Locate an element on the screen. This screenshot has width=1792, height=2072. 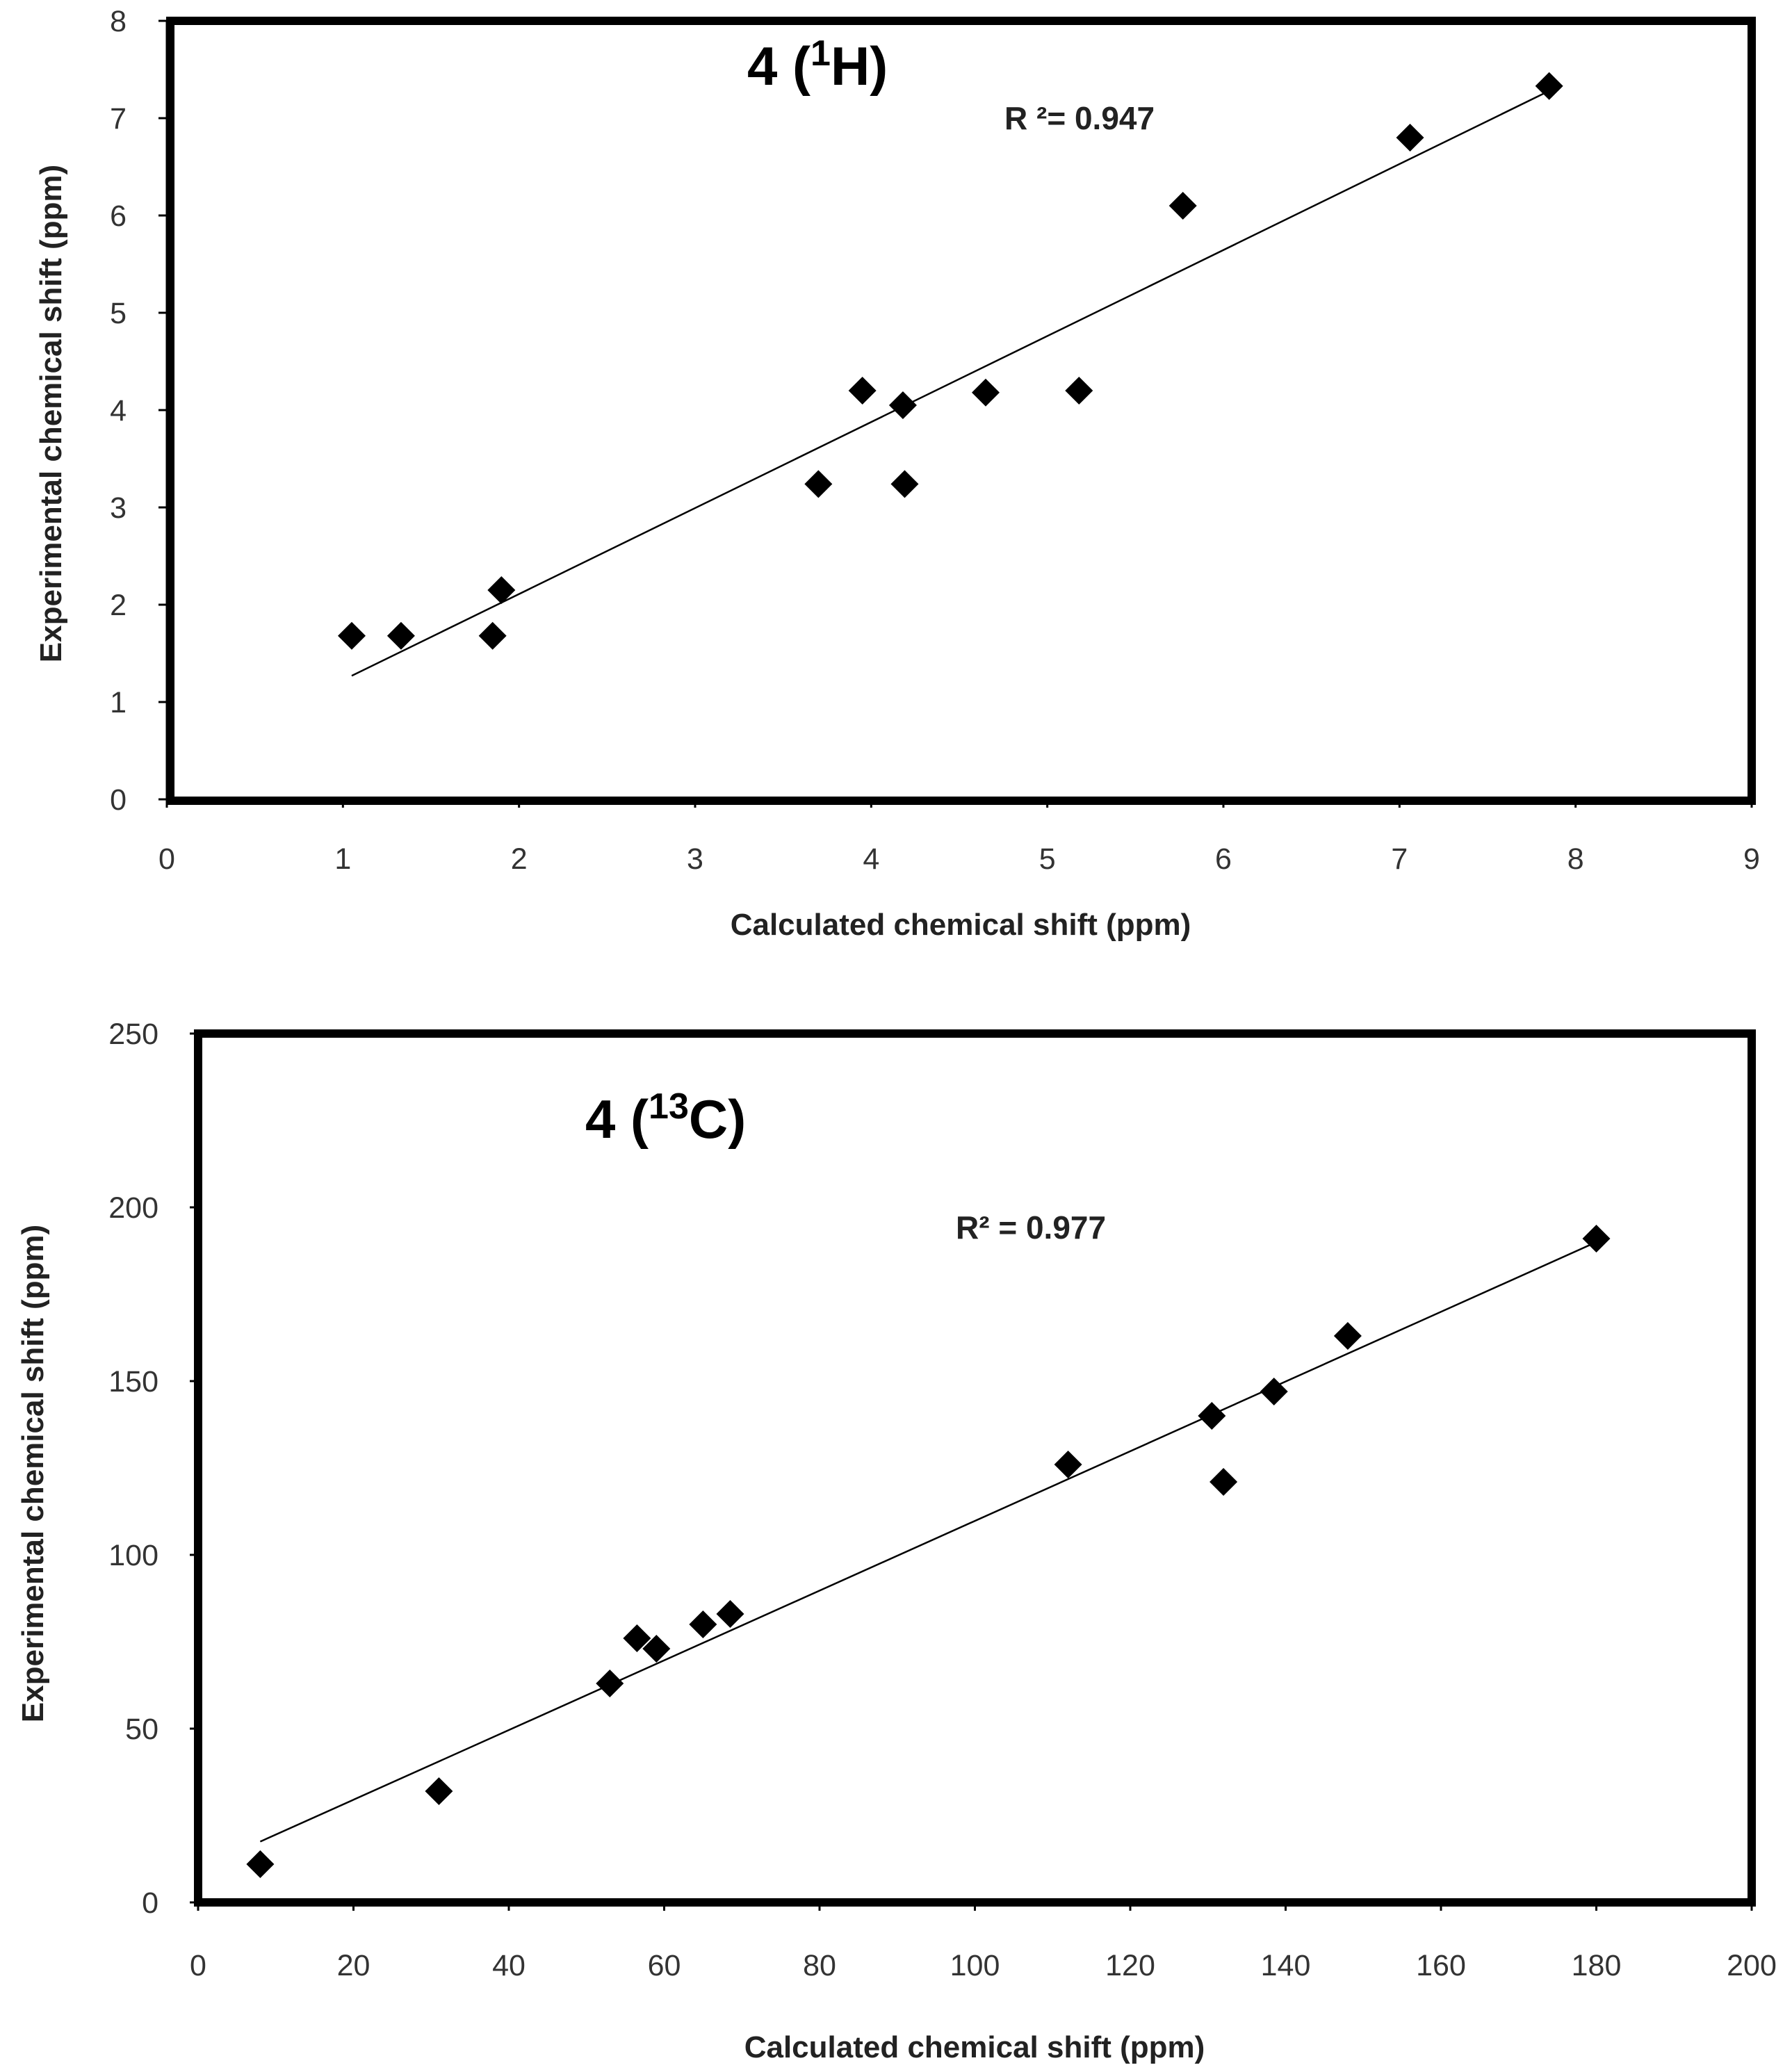
y-tick-label: 1 is located at coordinates (119, 702).